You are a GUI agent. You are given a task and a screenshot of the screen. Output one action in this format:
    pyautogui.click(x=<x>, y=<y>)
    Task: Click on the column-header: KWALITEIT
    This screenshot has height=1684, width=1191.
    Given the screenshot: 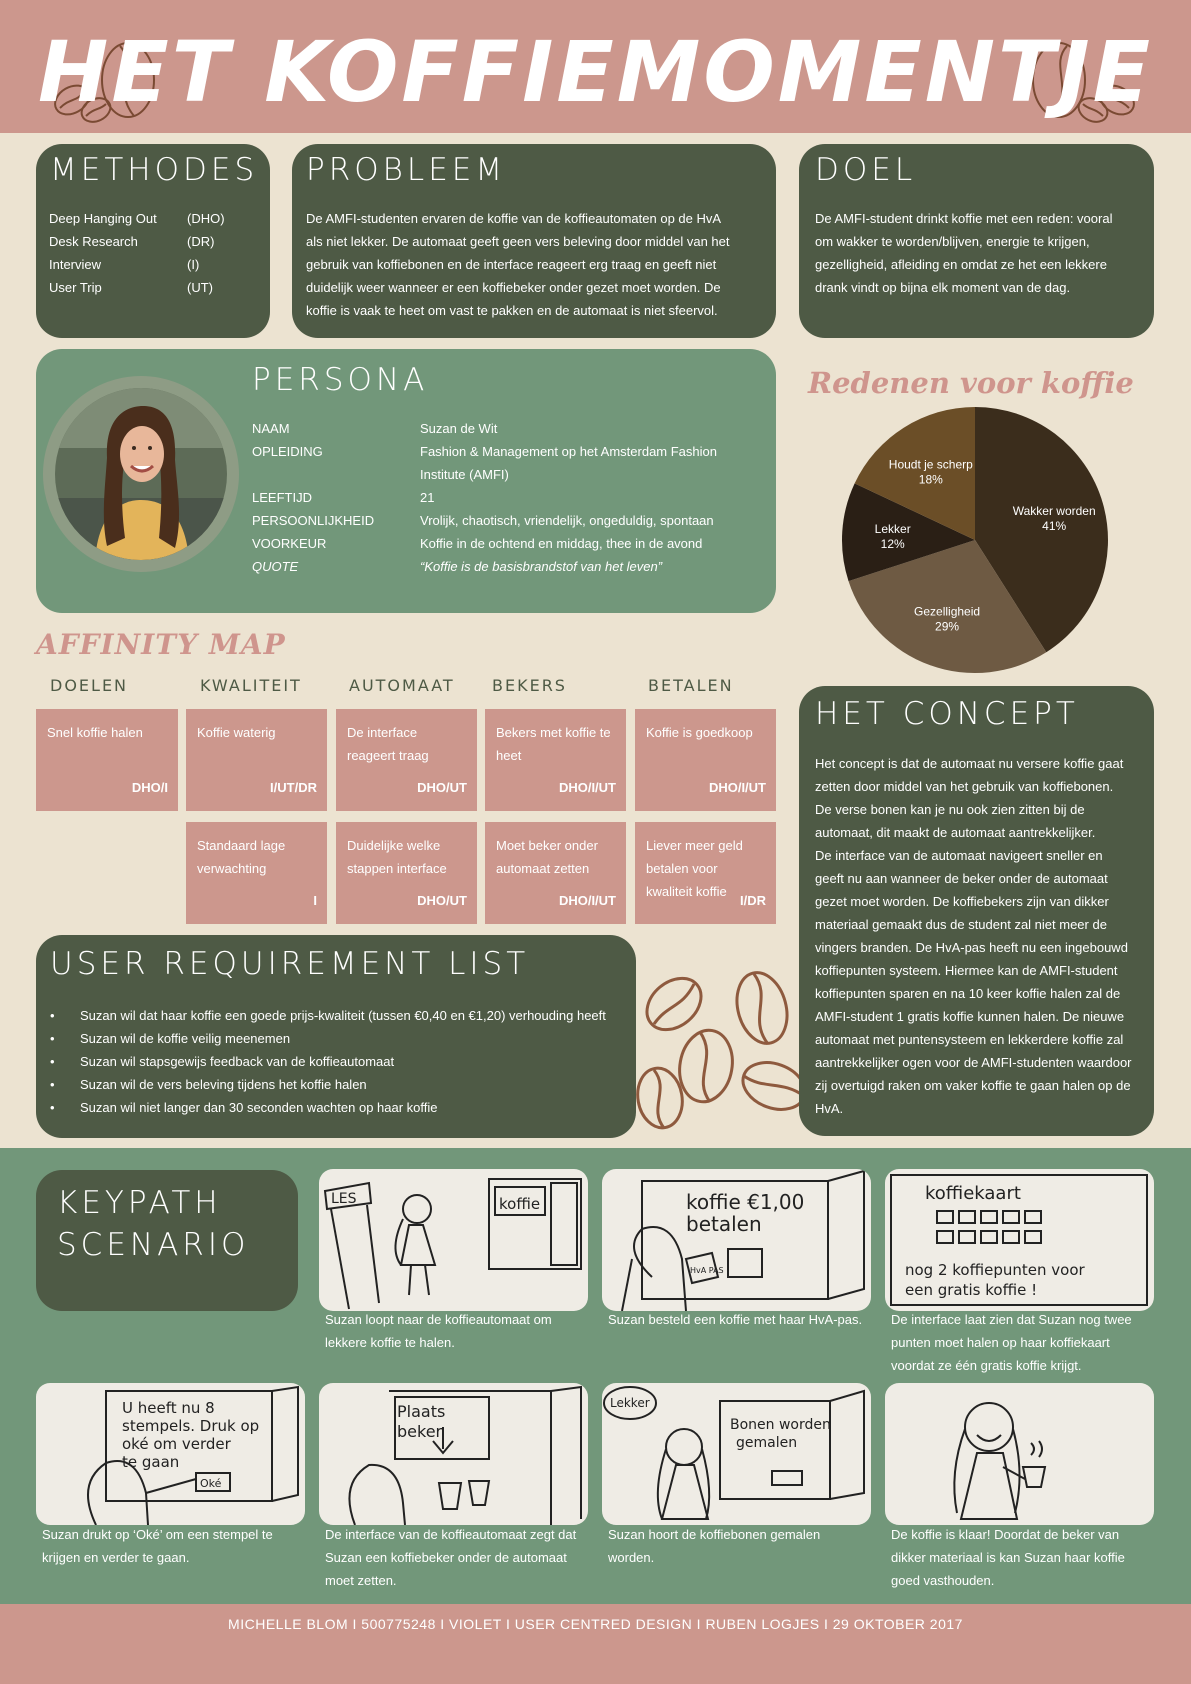 What is the action you would take?
    pyautogui.click(x=251, y=685)
    